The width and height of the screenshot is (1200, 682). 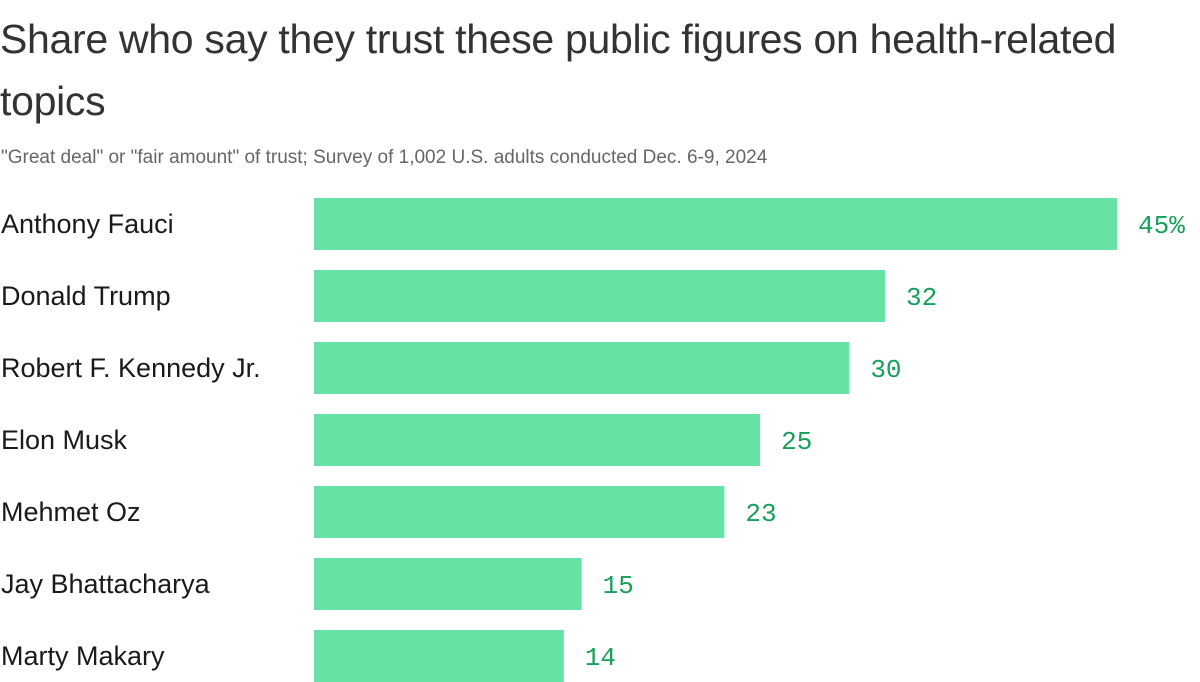 I want to click on bar-row: Elon Musk 25, so click(x=406, y=440).